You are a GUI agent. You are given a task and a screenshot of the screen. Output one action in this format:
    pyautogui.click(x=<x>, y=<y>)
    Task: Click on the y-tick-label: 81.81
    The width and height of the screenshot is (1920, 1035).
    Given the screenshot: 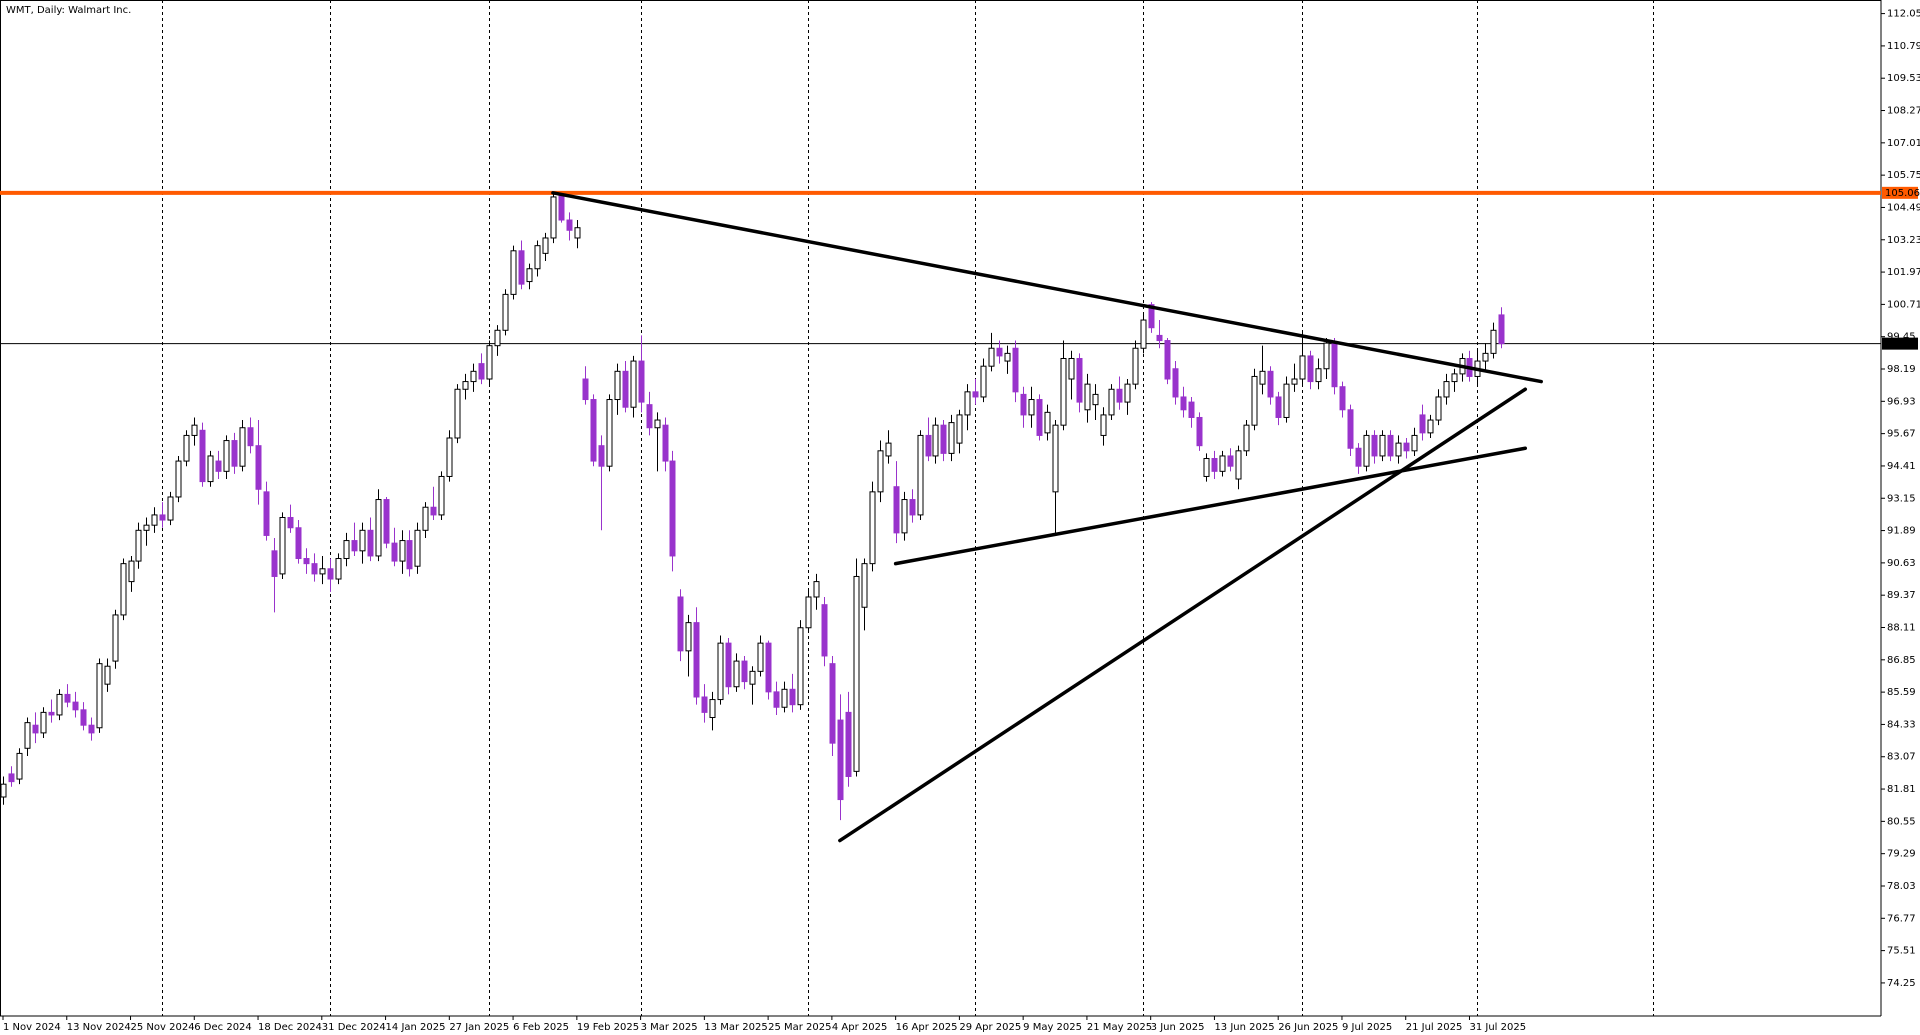 What is the action you would take?
    pyautogui.click(x=1901, y=789)
    